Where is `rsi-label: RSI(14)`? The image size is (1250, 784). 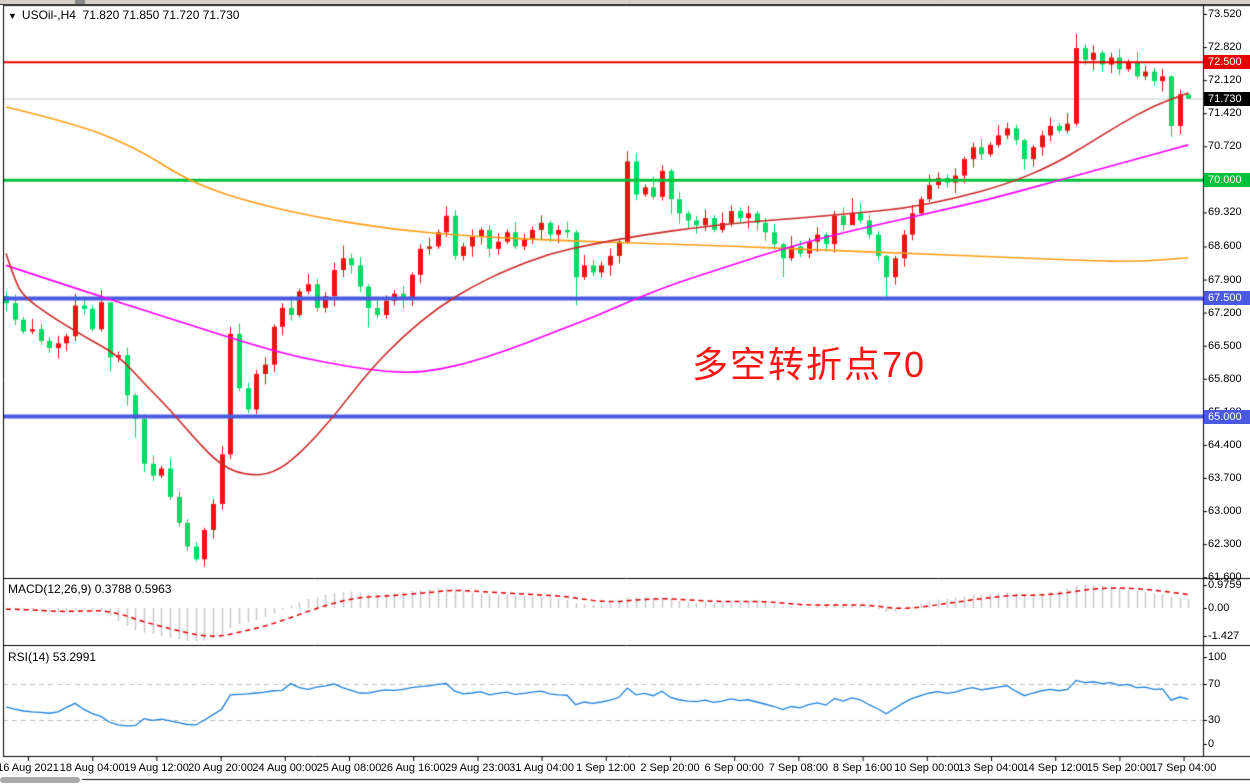
rsi-label: RSI(14) is located at coordinates (29, 657).